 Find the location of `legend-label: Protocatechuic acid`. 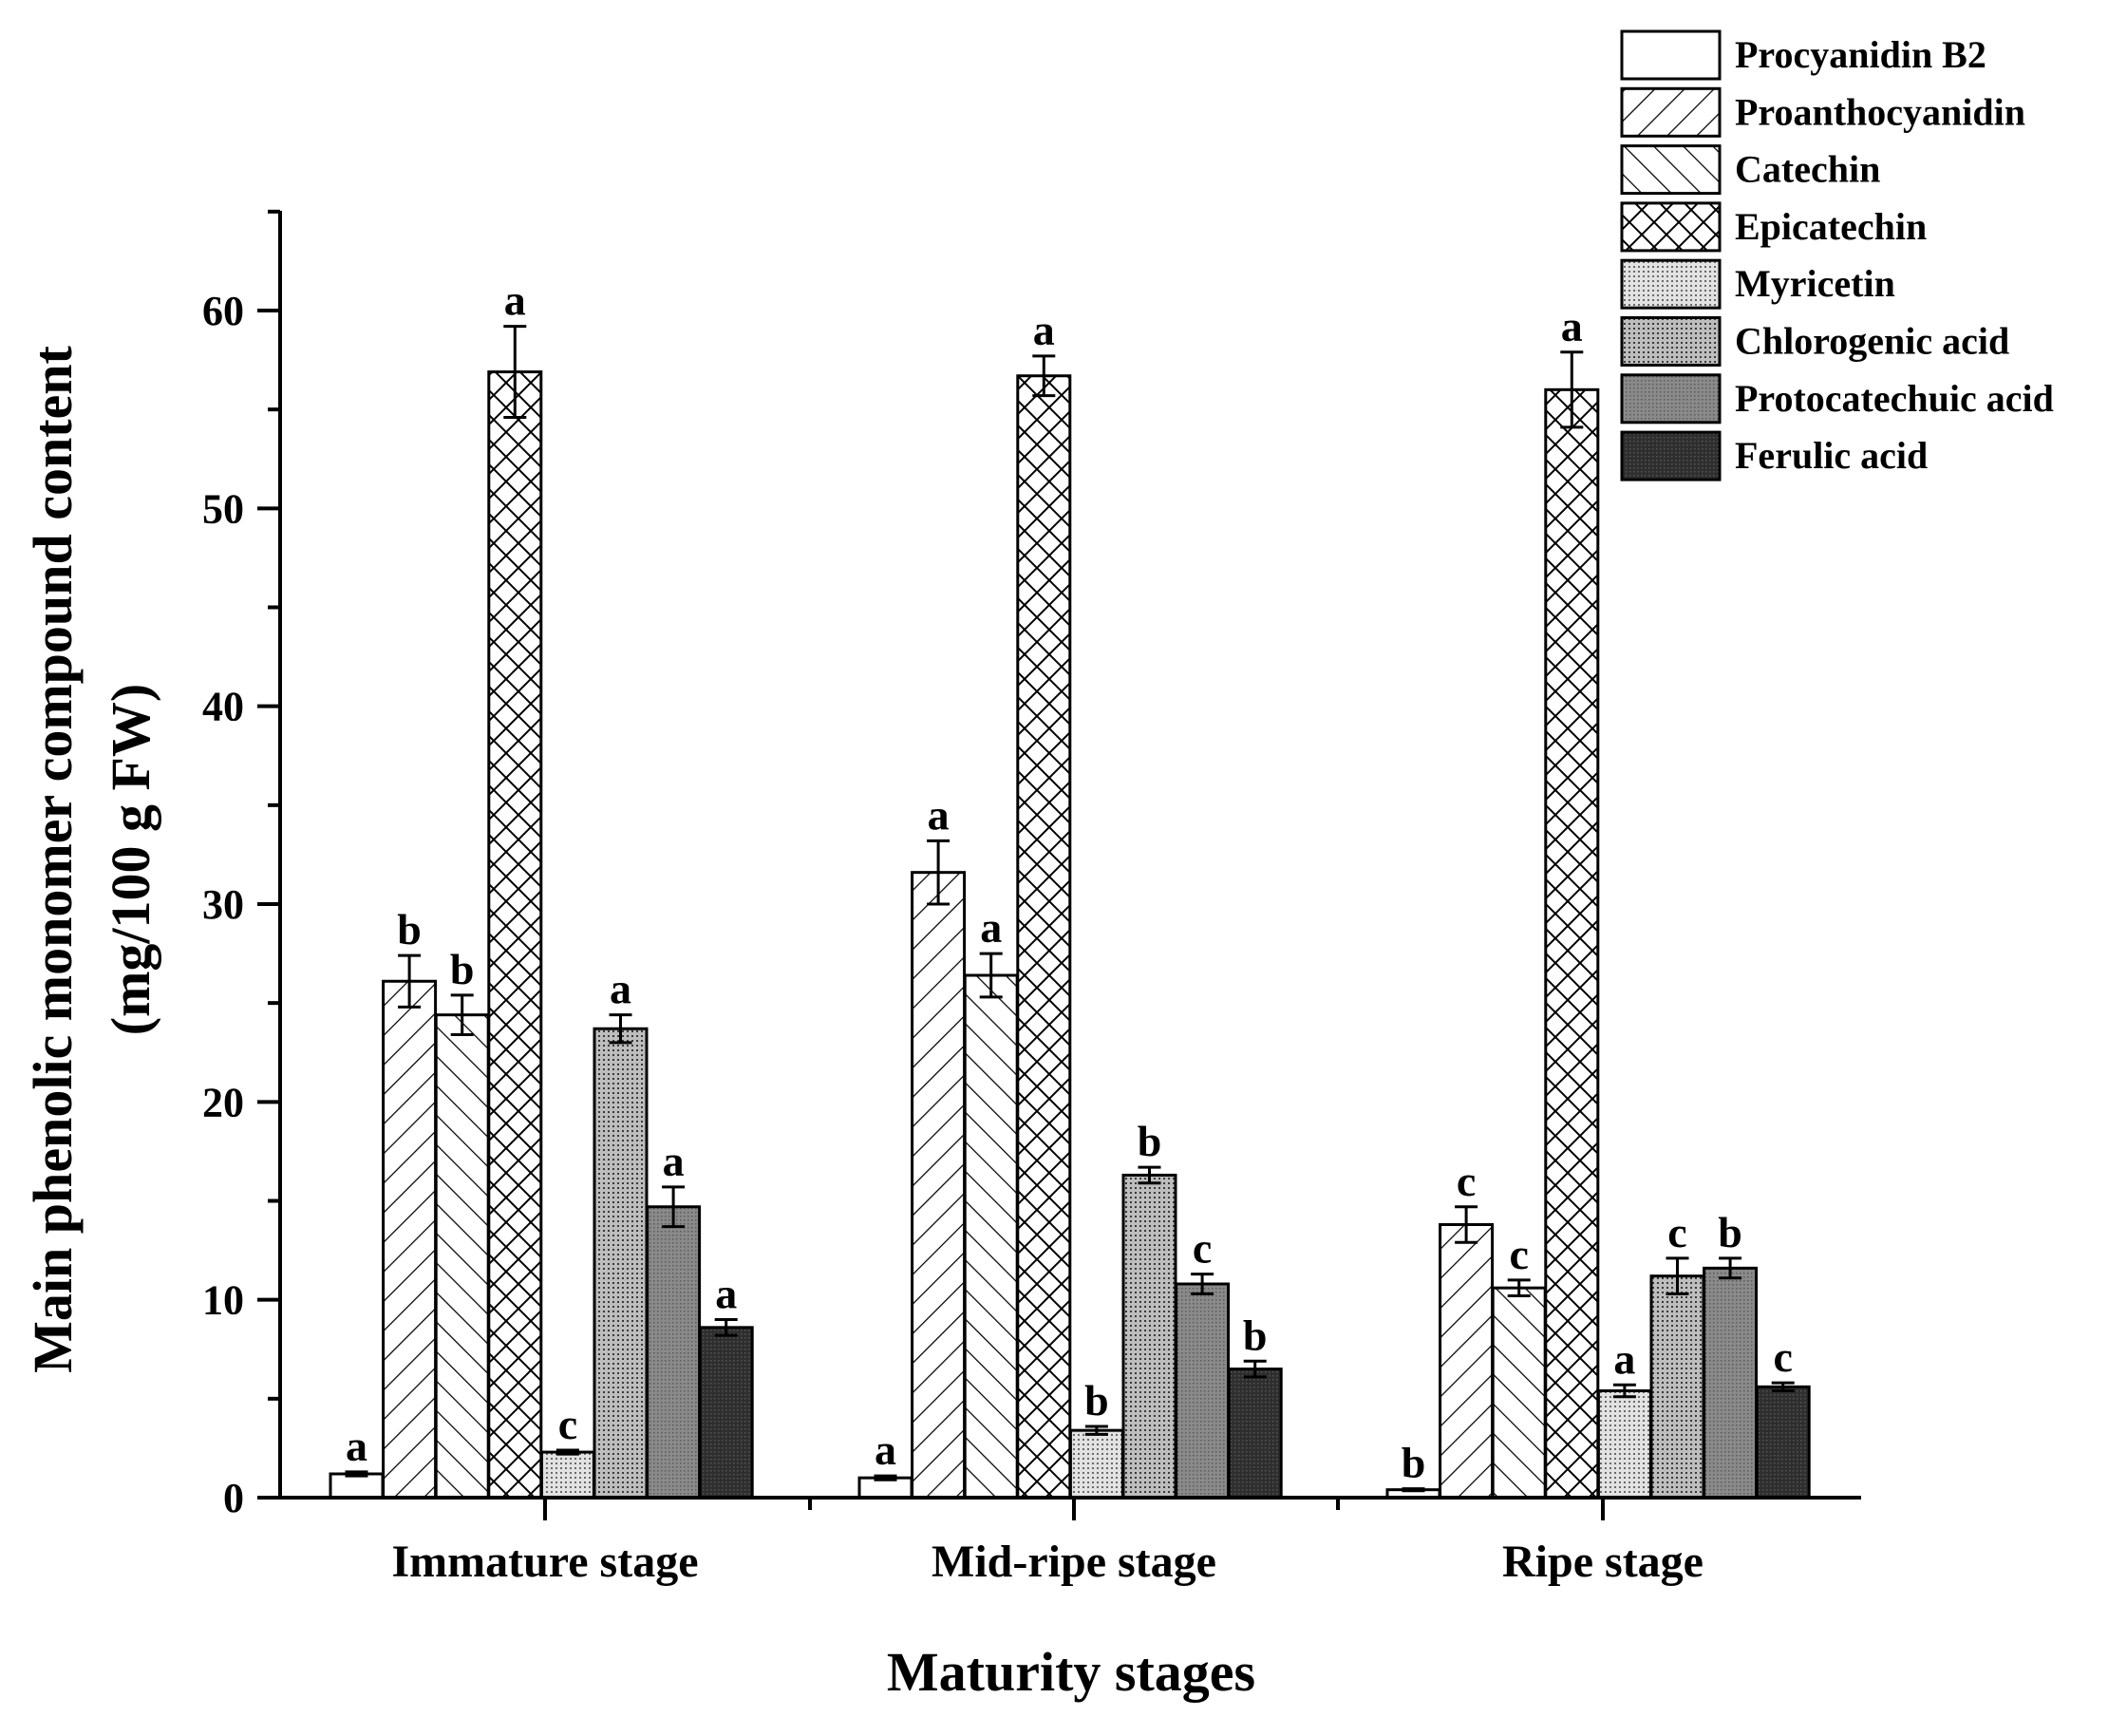

legend-label: Protocatechuic acid is located at coordinates (1894, 399).